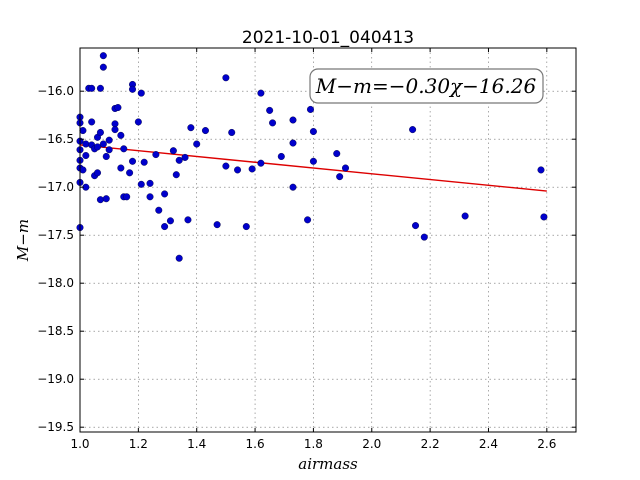 The width and height of the screenshot is (640, 480). What do you see at coordinates (430, 444) in the screenshot?
I see `x-tick-label: 2.2` at bounding box center [430, 444].